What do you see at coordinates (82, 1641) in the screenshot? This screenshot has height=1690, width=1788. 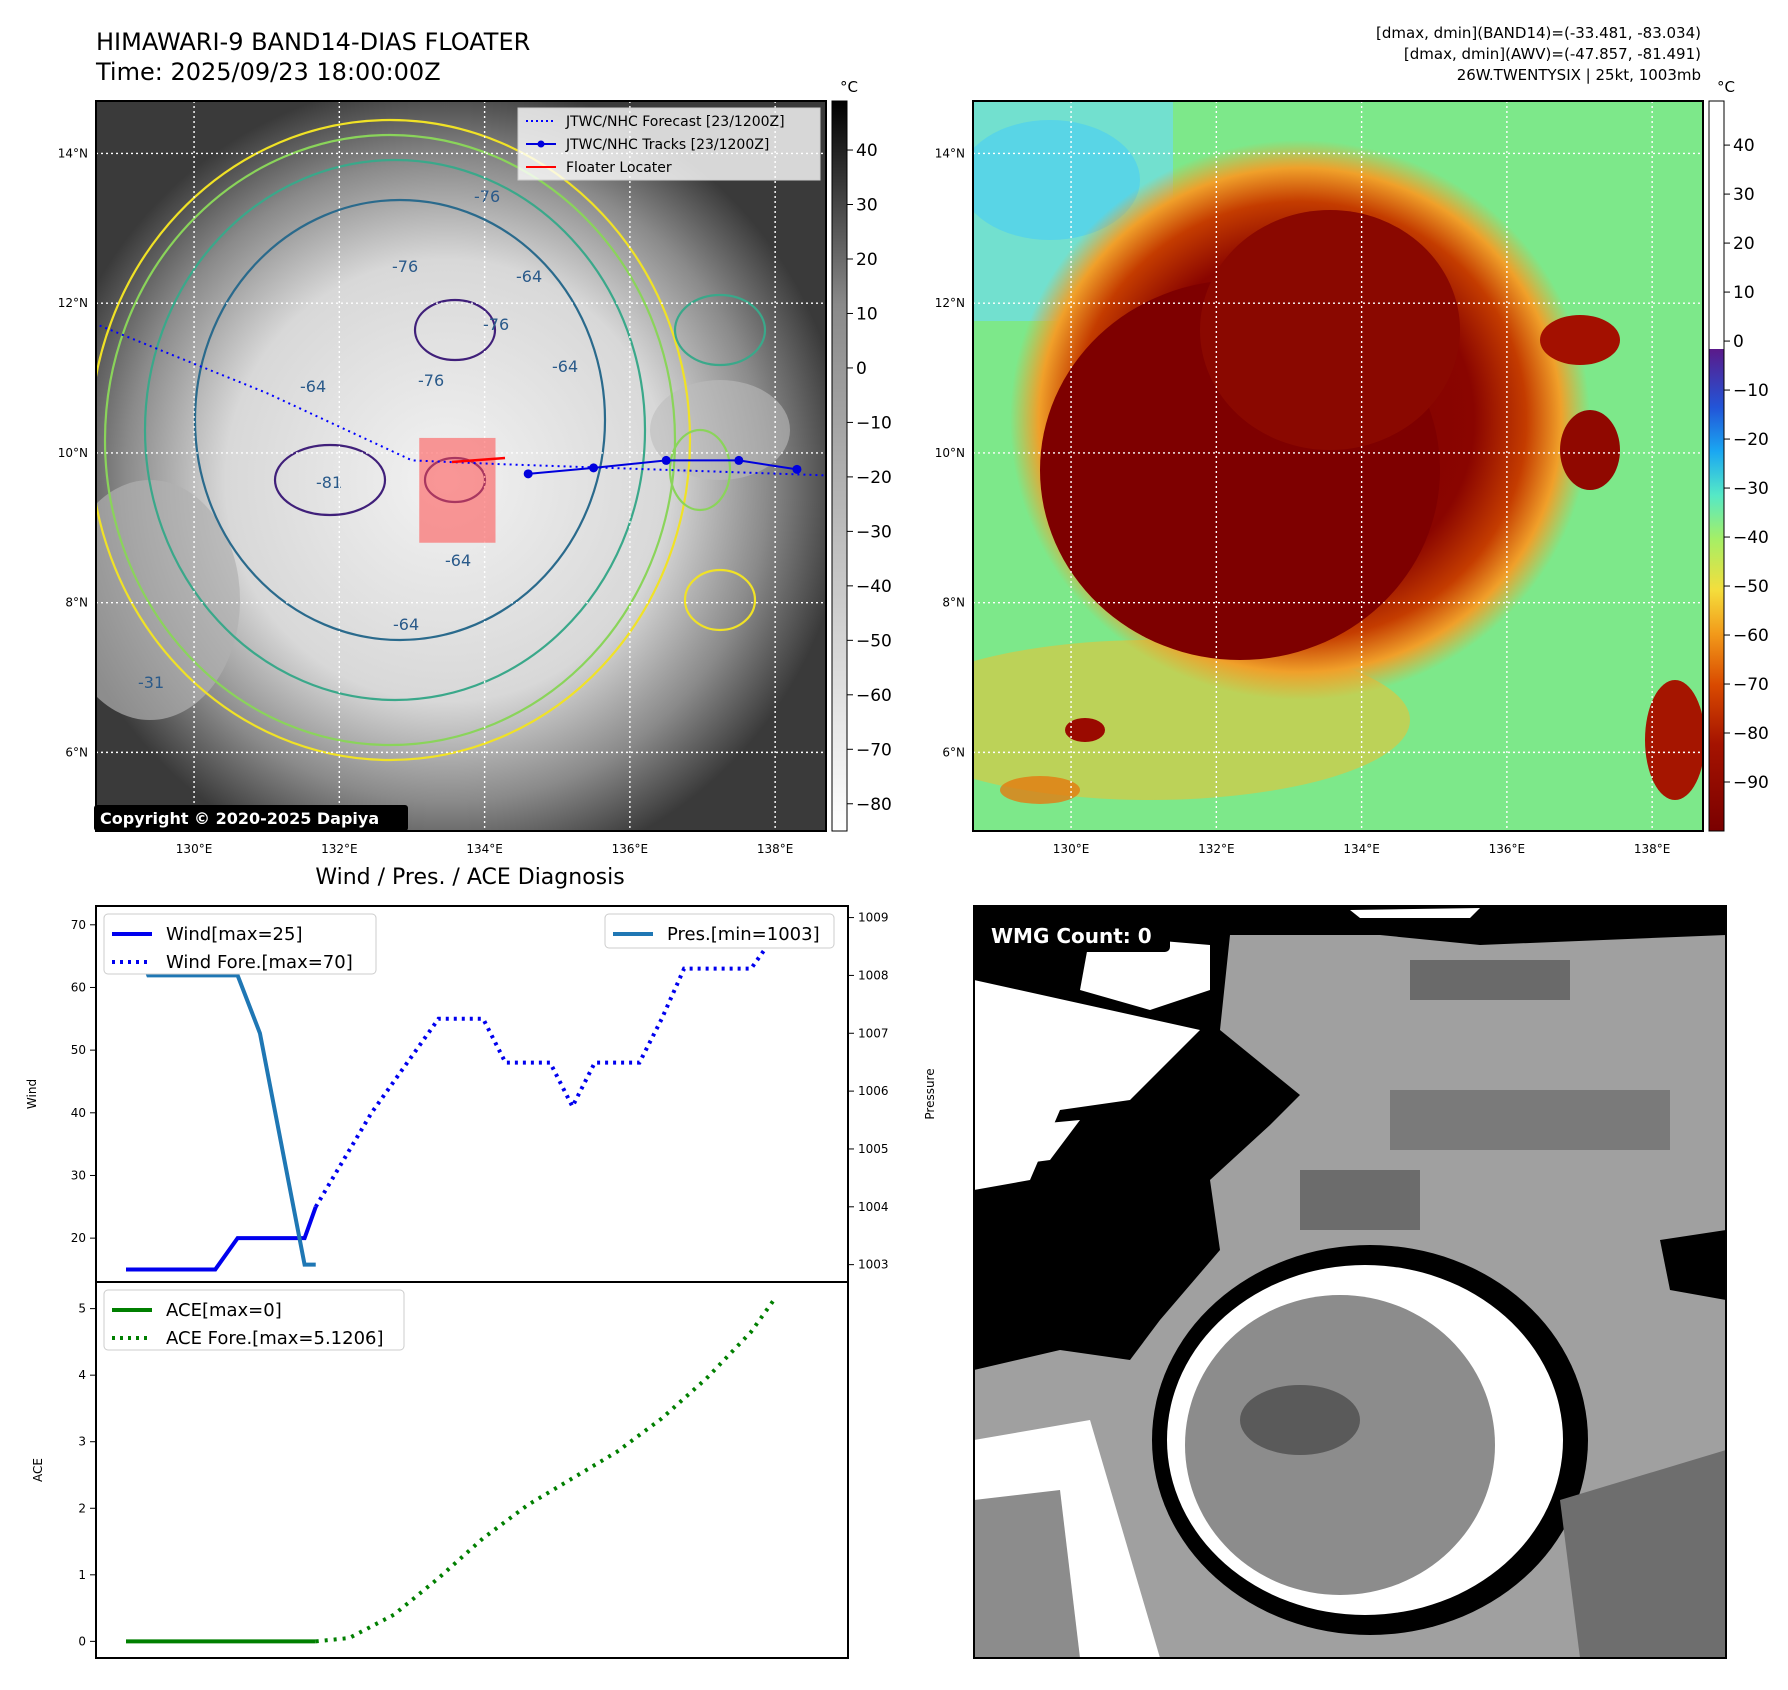 I see `ace-tick-label: 0` at bounding box center [82, 1641].